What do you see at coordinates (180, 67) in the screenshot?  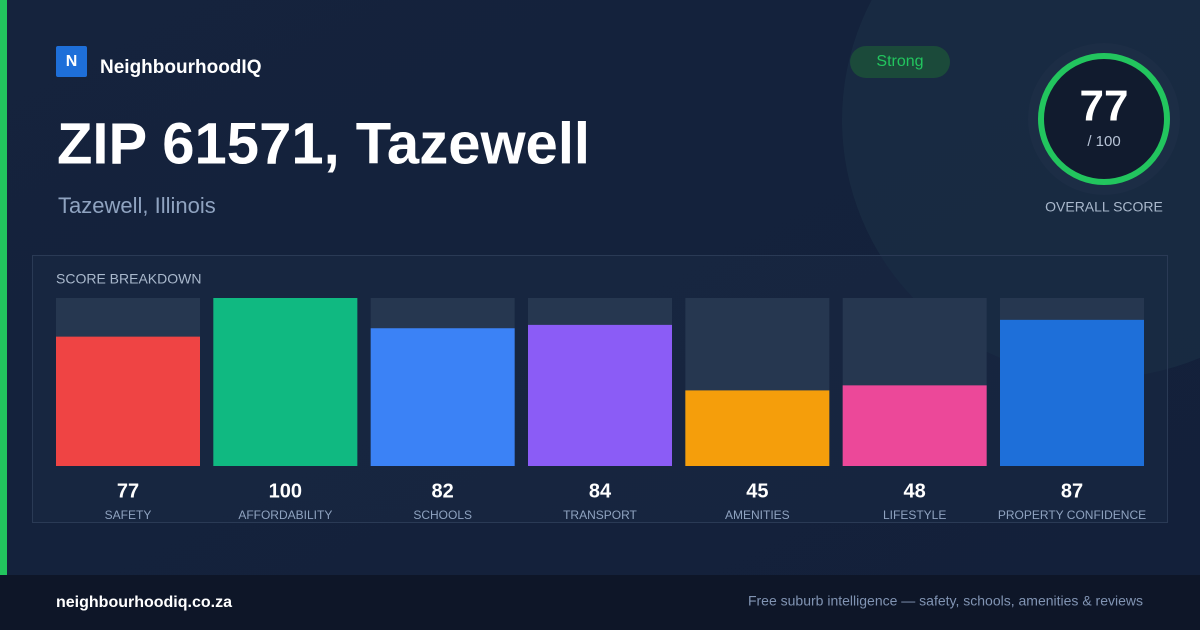 I see `brand-name: NeighbourhoodIQ` at bounding box center [180, 67].